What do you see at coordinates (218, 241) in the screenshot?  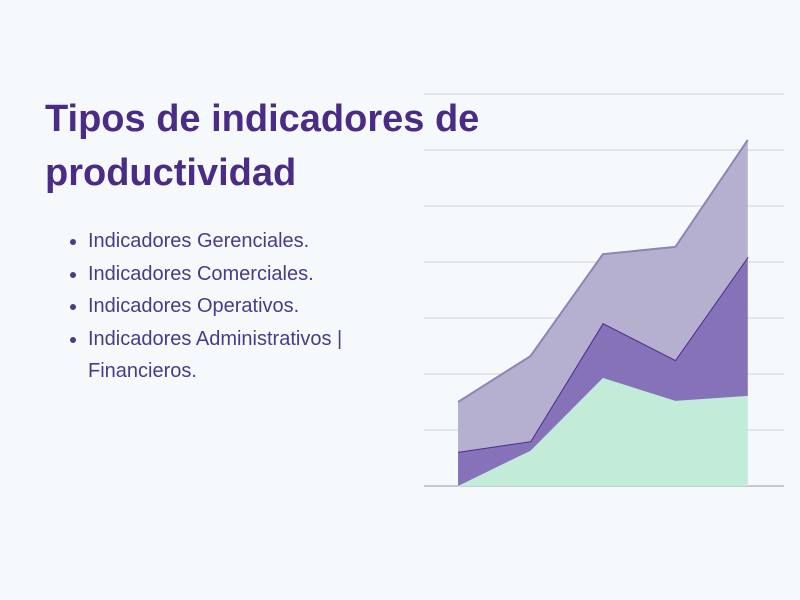 I see `bullet-item: Indicadores Gerenciales.` at bounding box center [218, 241].